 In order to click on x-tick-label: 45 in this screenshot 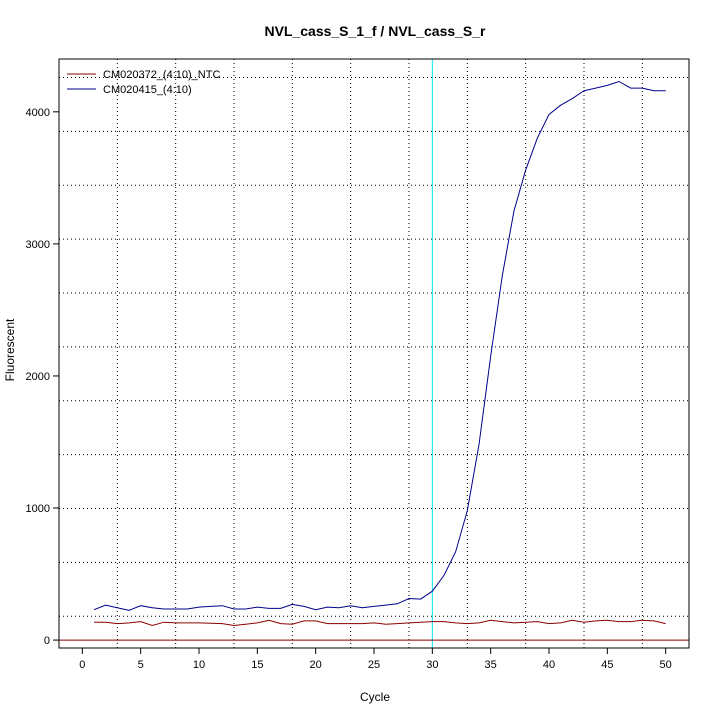, I will do `click(607, 665)`.